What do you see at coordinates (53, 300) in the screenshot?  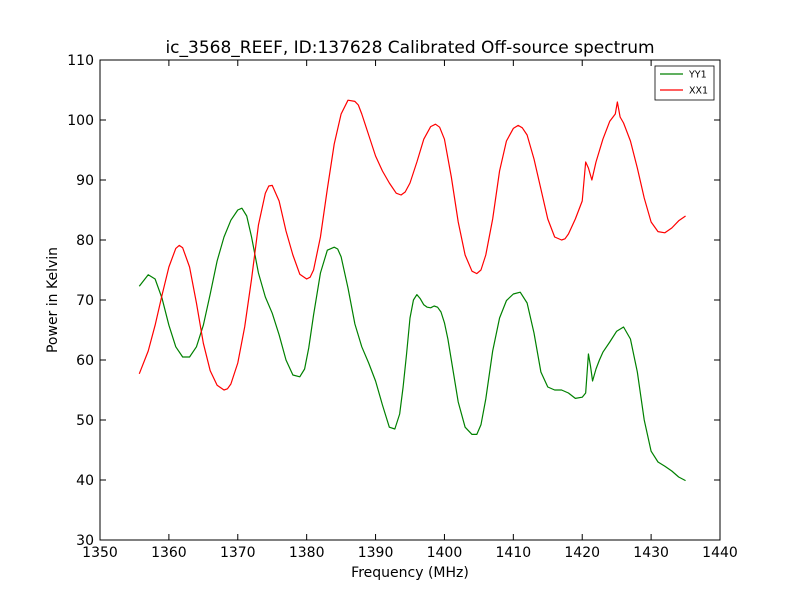 I see `y-axis-label: Power in Kelvin` at bounding box center [53, 300].